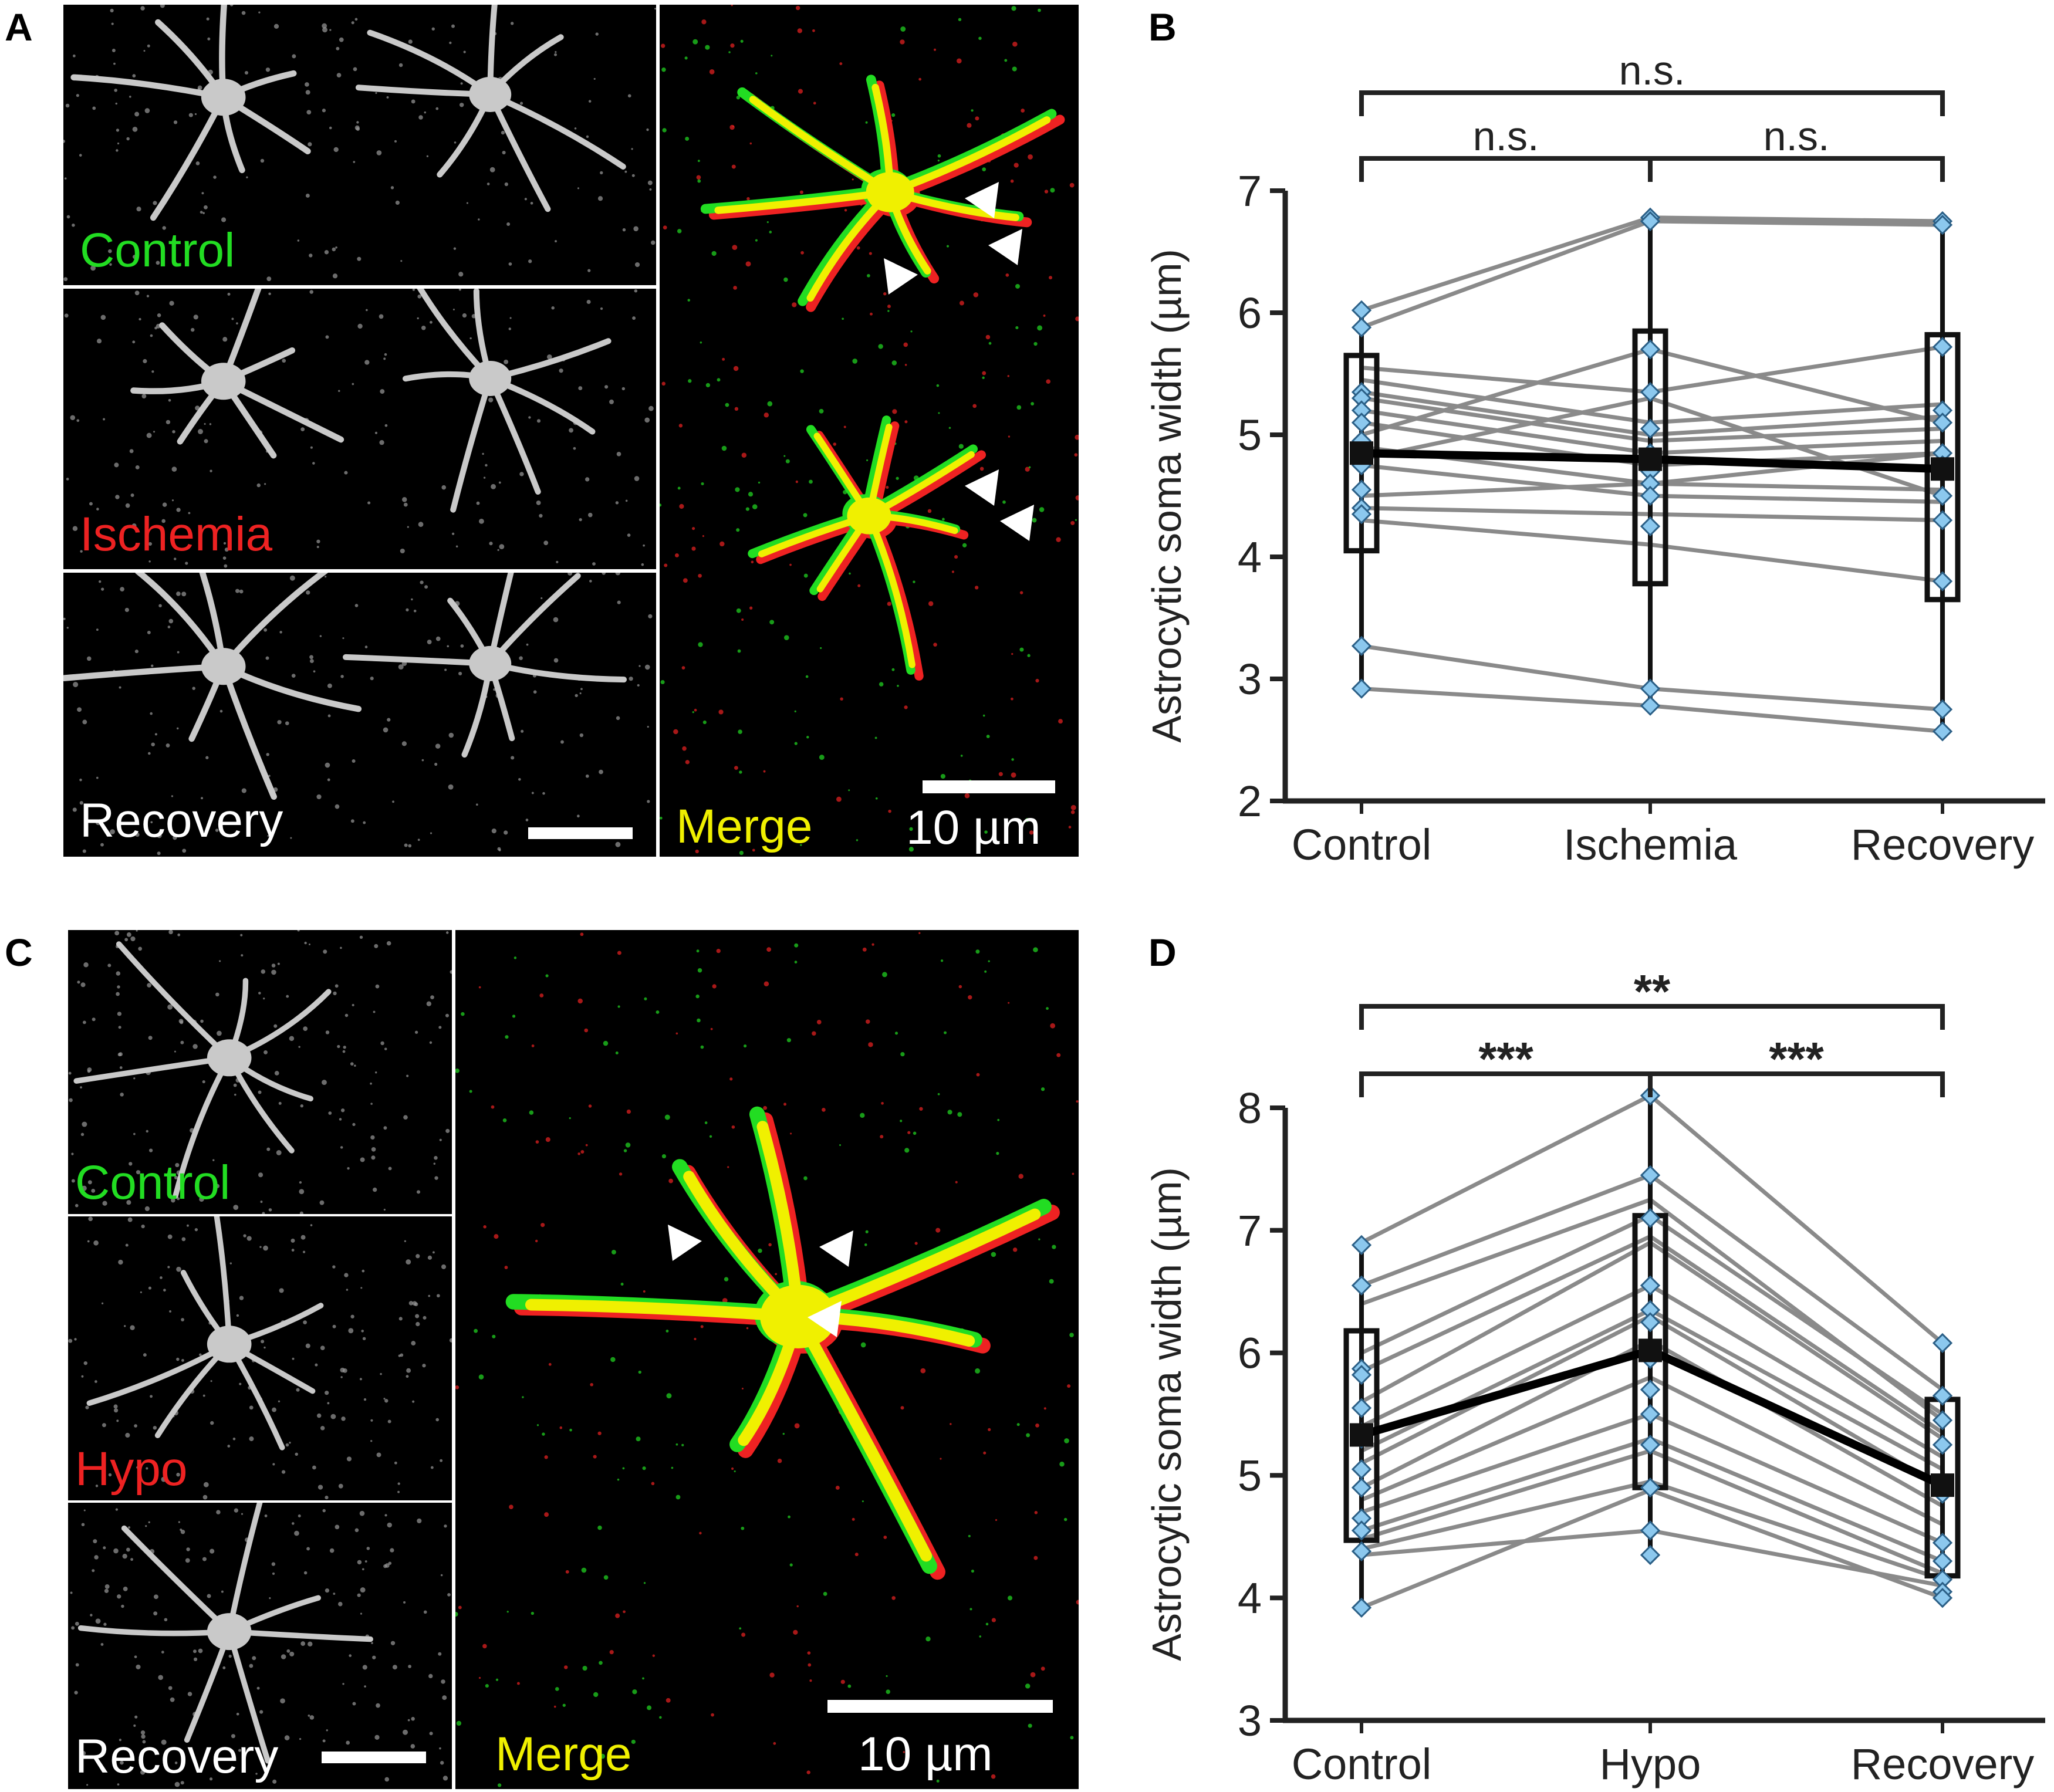 The height and width of the screenshot is (1792, 2054). Describe the element at coordinates (890, 192) in the screenshot. I see `cell-soma` at that location.